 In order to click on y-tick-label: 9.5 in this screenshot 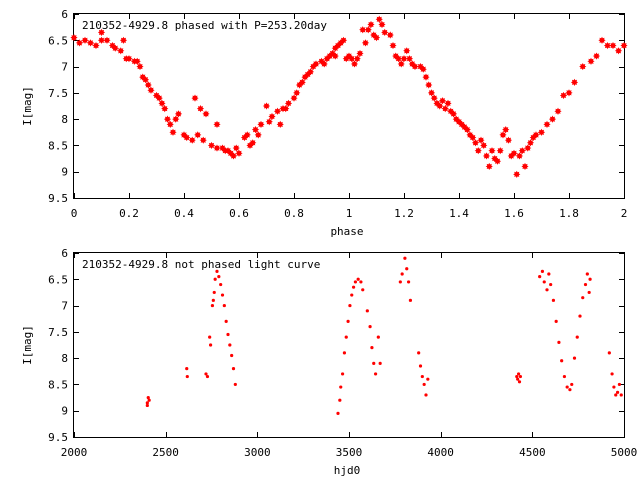, I will do `click(58, 198)`.